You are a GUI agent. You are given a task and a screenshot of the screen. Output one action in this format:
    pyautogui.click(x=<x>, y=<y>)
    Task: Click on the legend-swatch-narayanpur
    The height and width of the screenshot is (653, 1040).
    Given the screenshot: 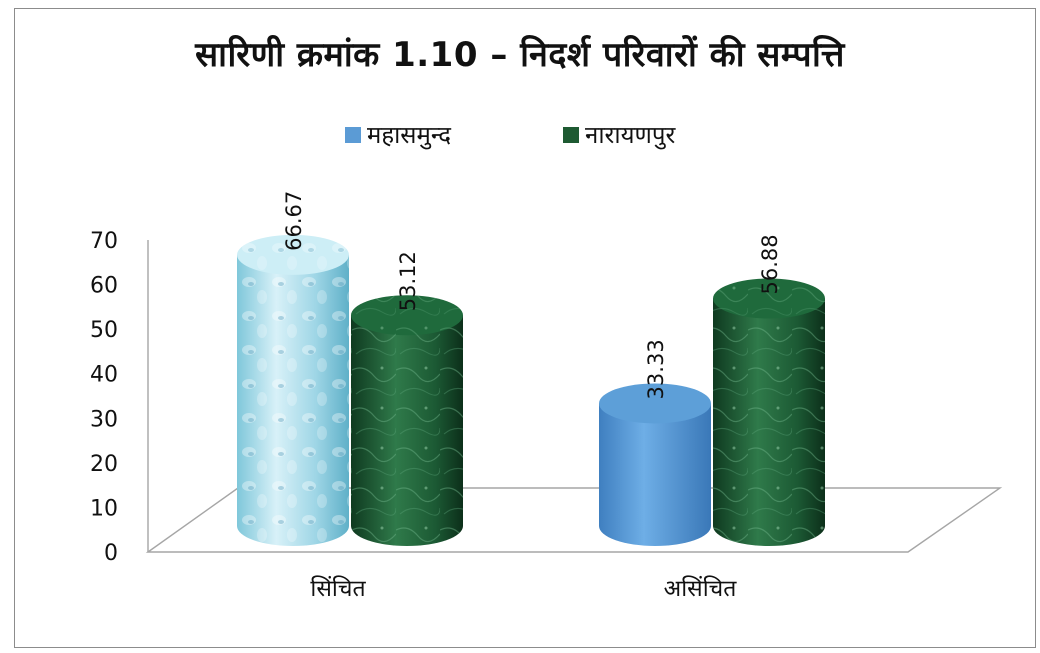 What is the action you would take?
    pyautogui.click(x=571, y=134)
    